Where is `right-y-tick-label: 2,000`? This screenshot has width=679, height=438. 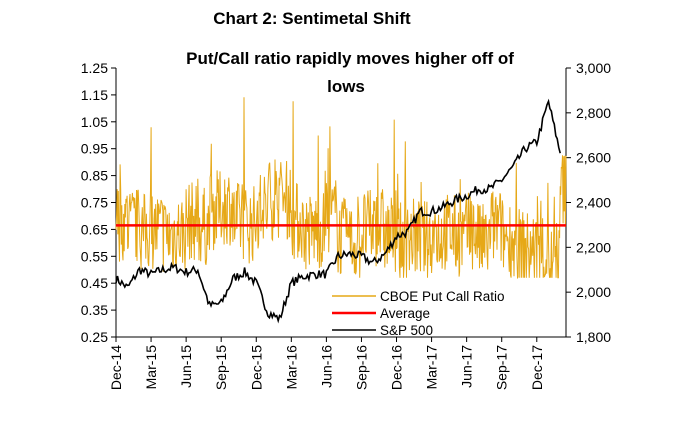 right-y-tick-label: 2,000 is located at coordinates (593, 292).